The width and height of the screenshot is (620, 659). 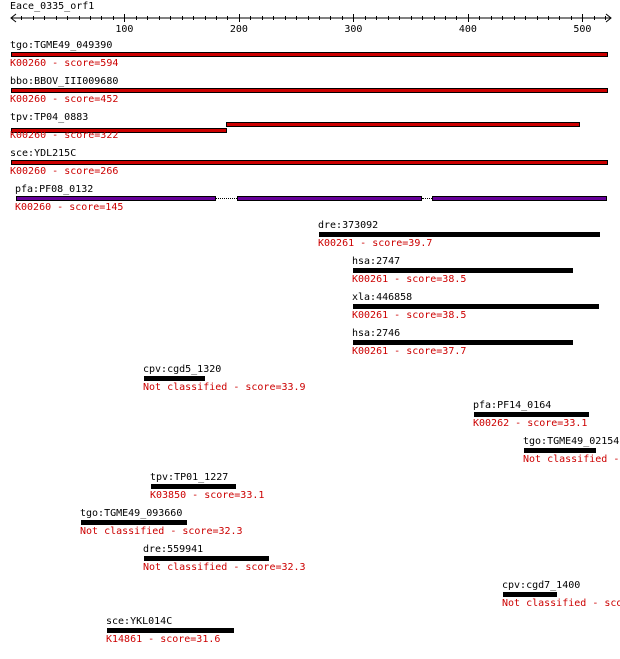 What do you see at coordinates (376, 333) in the screenshot?
I see `hit-gene-label: hsa:2746` at bounding box center [376, 333].